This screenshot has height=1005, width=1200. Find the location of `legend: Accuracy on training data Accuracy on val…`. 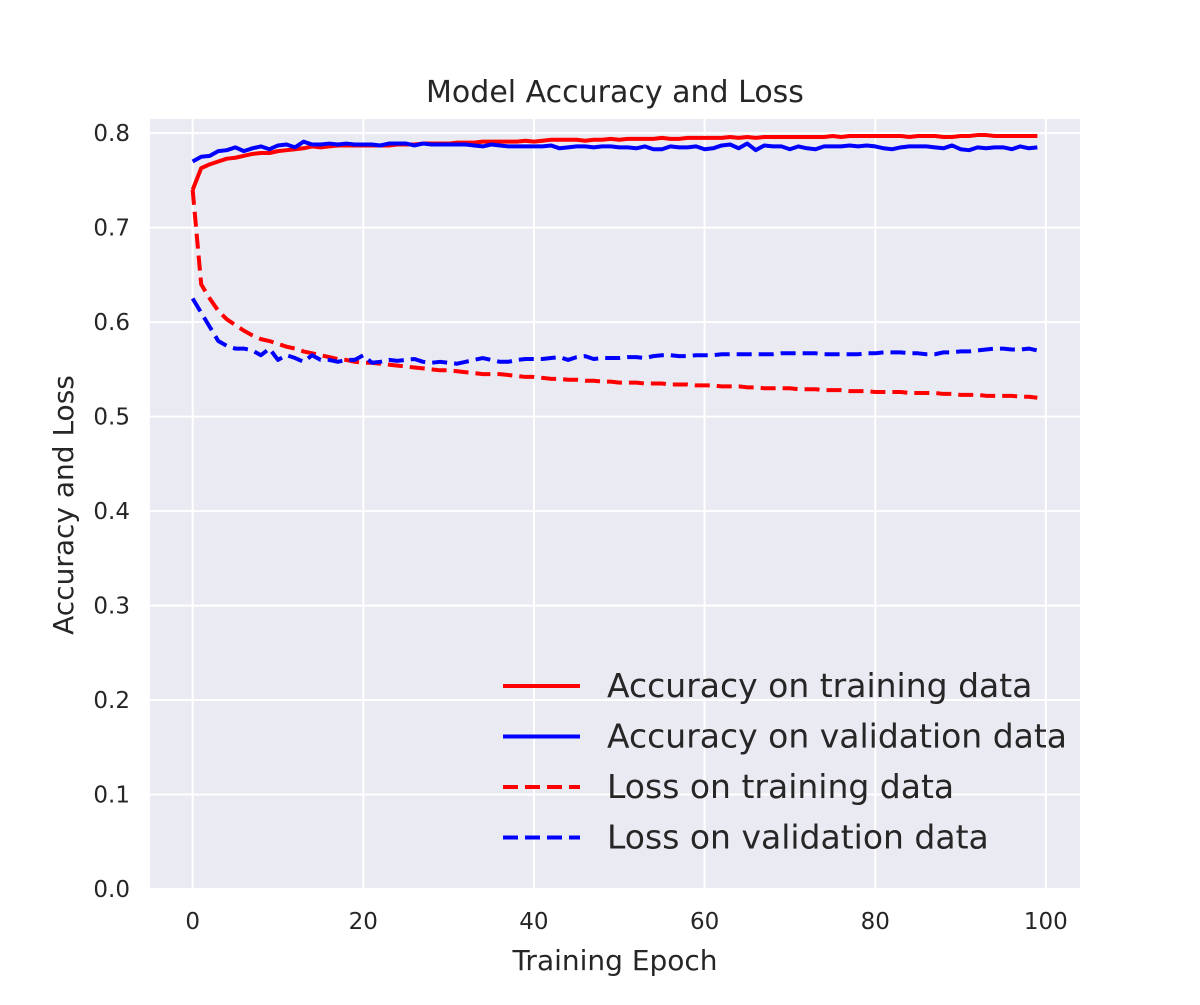

legend: Accuracy on training data Accuracy on val… is located at coordinates (785, 761).